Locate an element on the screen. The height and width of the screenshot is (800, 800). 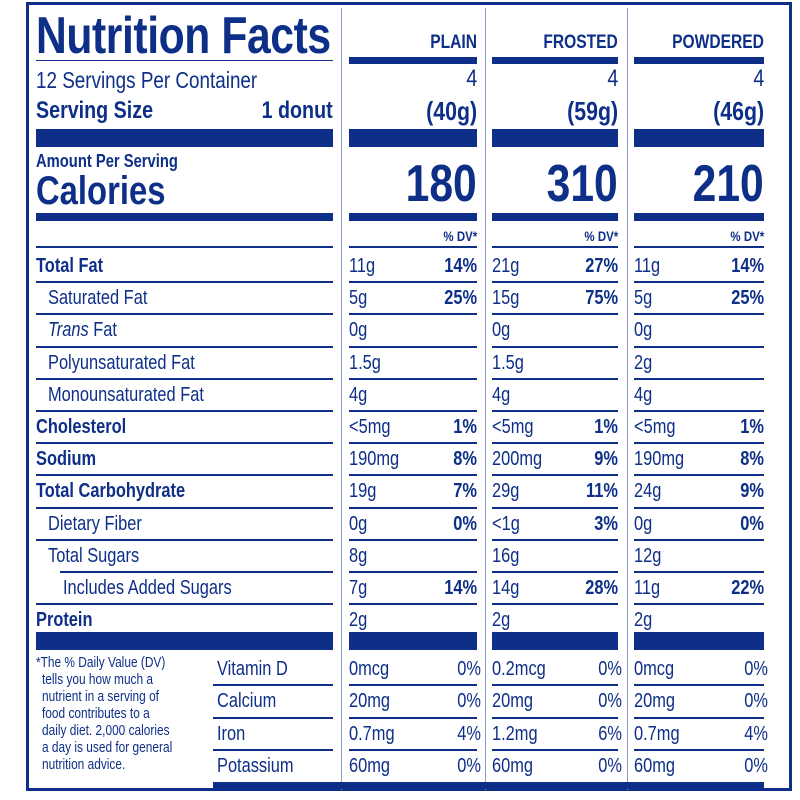
nutrient-amount-text: 2g is located at coordinates (643, 620).